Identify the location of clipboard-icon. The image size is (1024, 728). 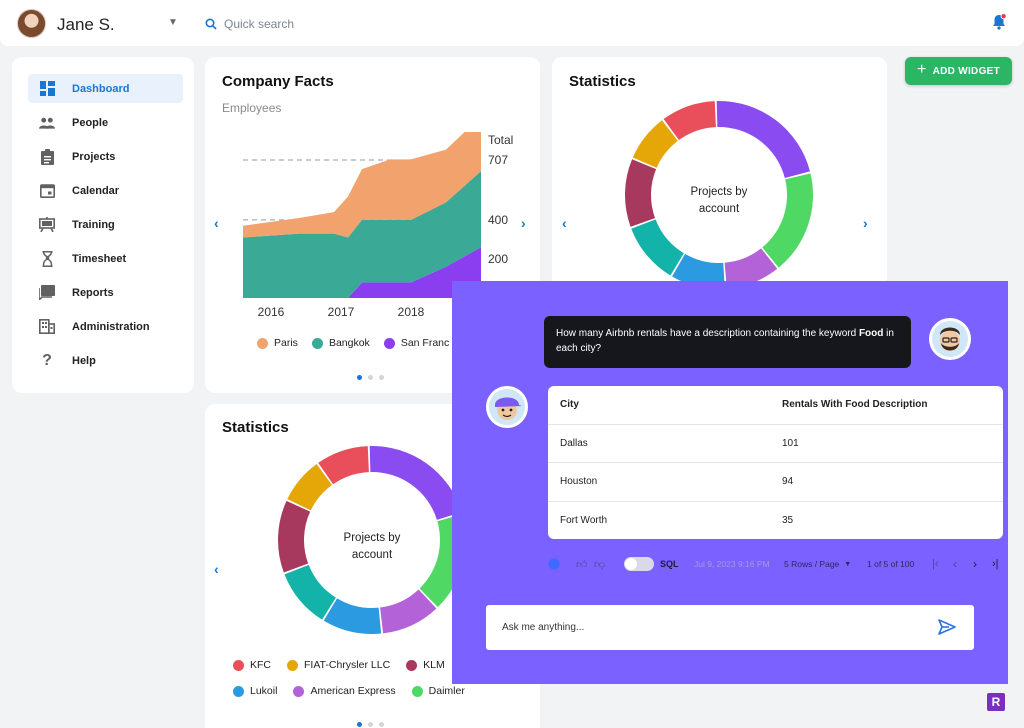
(47, 156).